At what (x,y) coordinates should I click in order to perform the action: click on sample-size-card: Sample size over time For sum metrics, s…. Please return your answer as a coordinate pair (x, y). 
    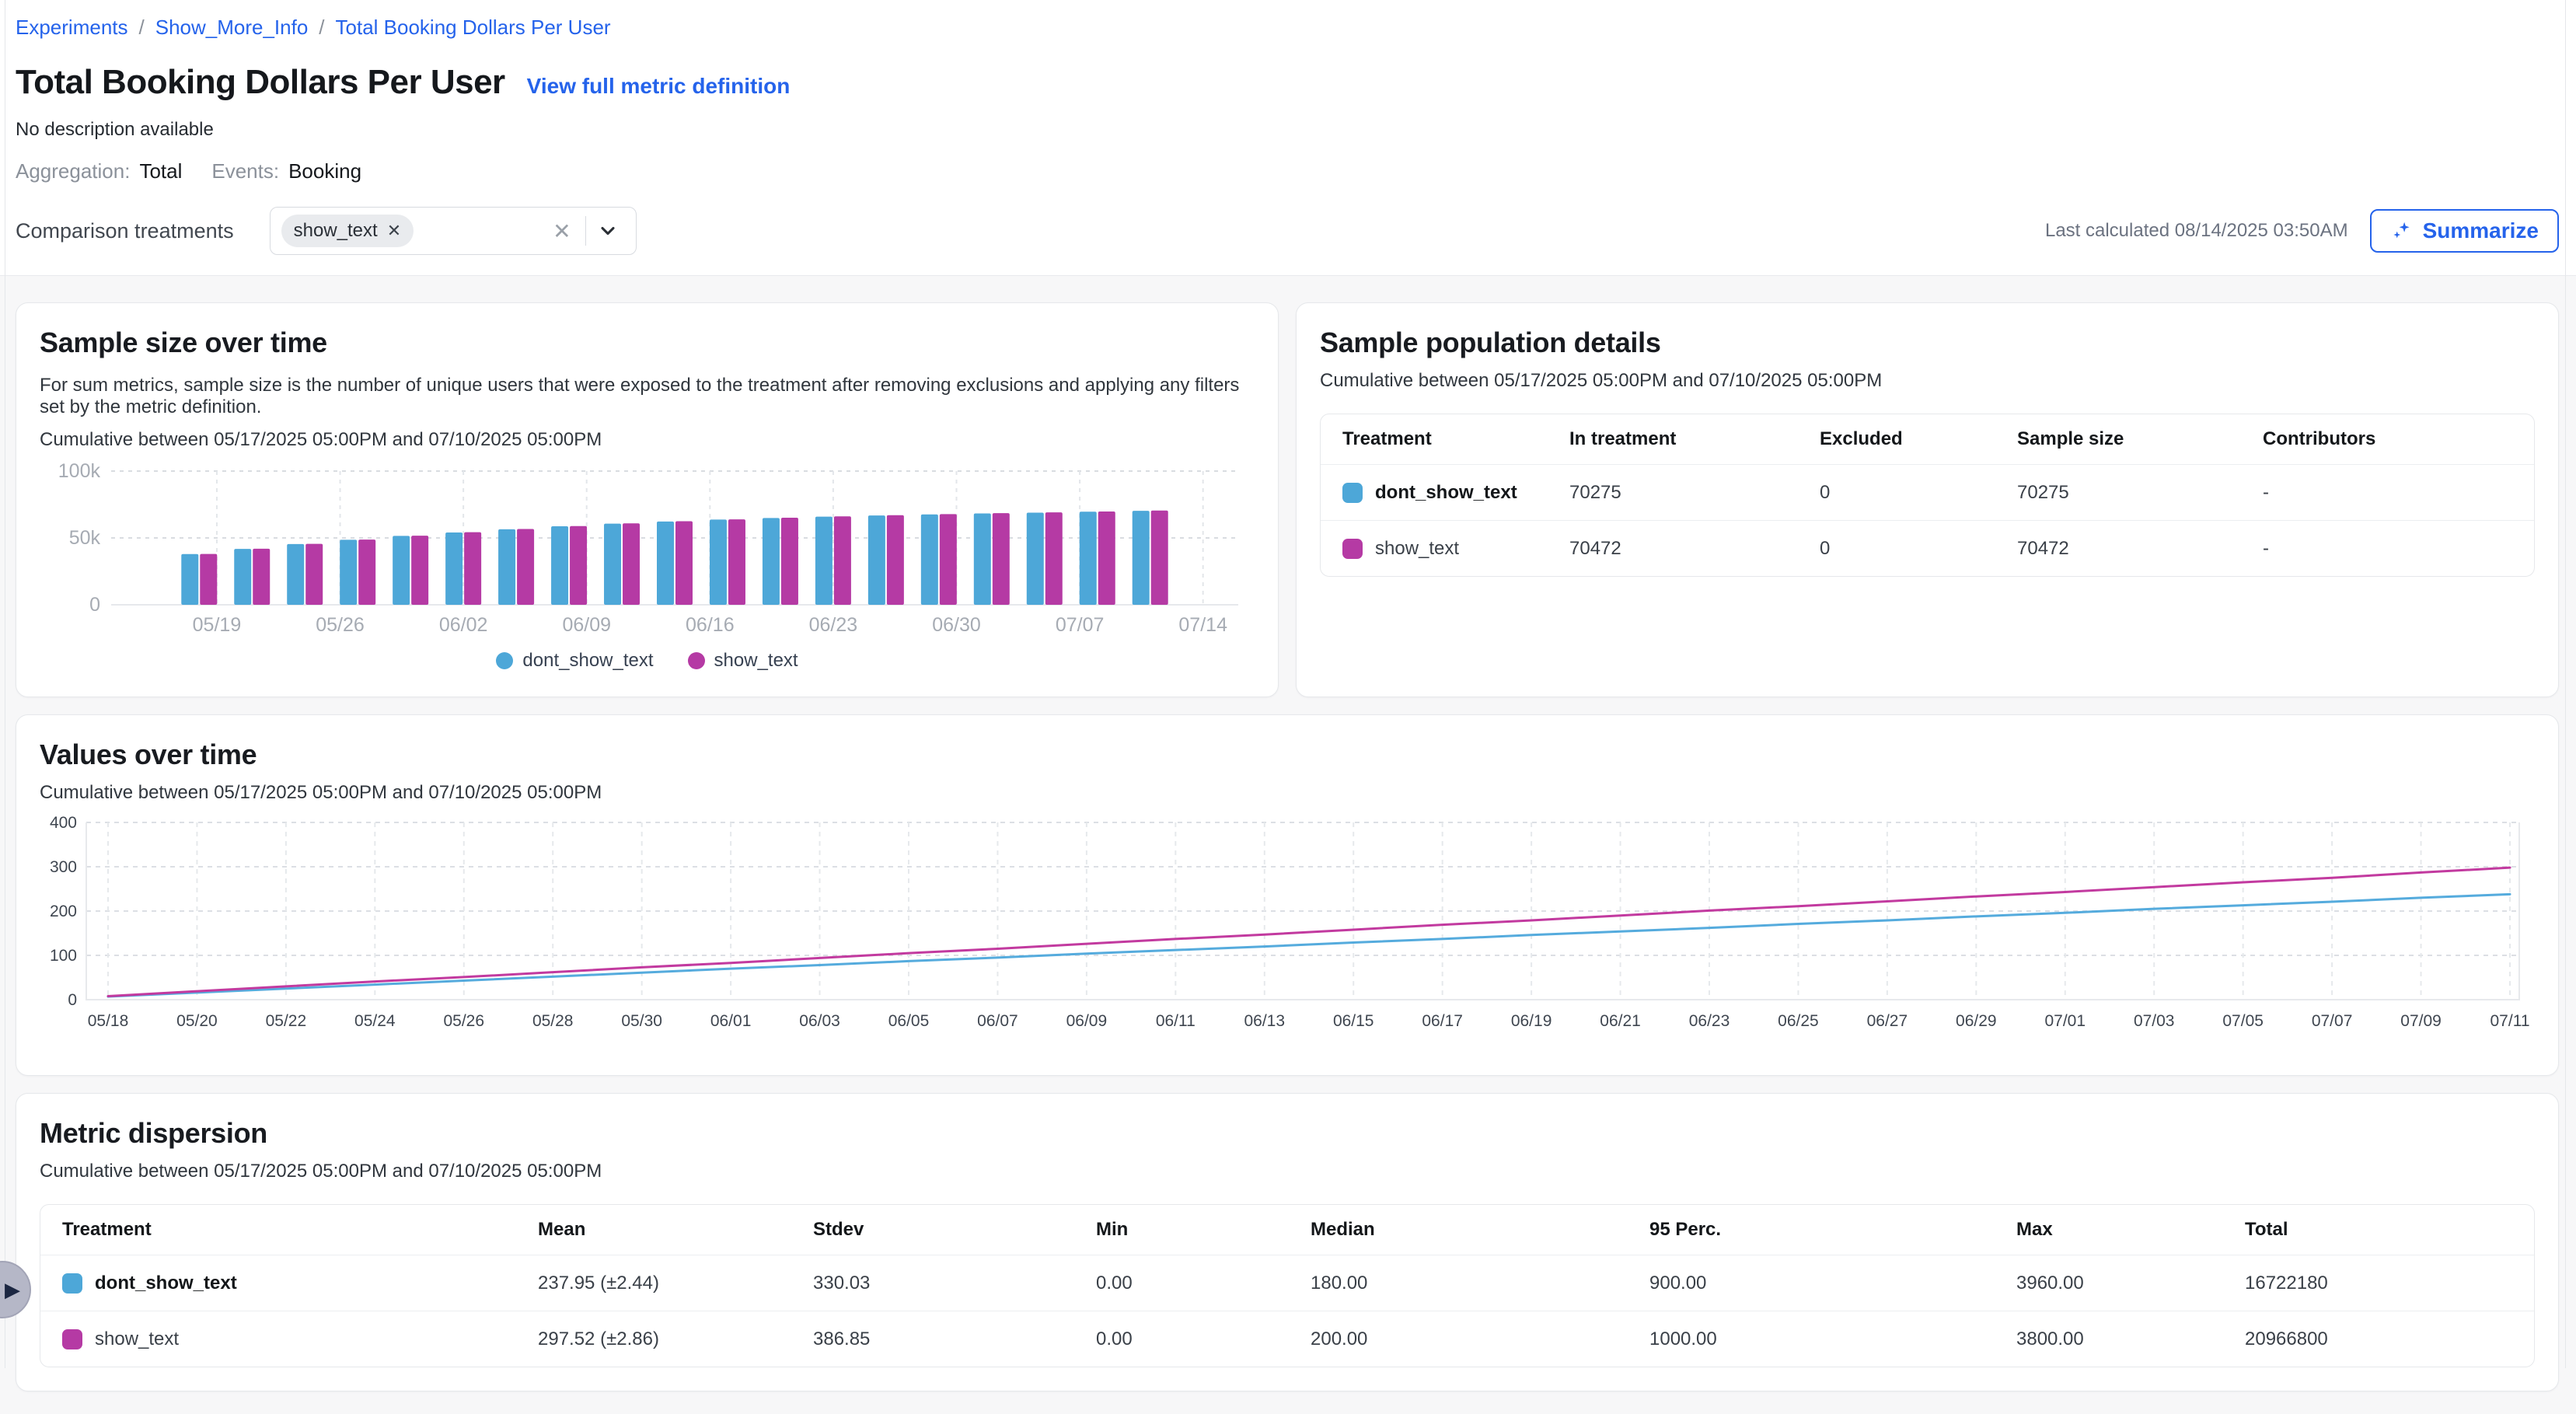
    Looking at the image, I should click on (648, 500).